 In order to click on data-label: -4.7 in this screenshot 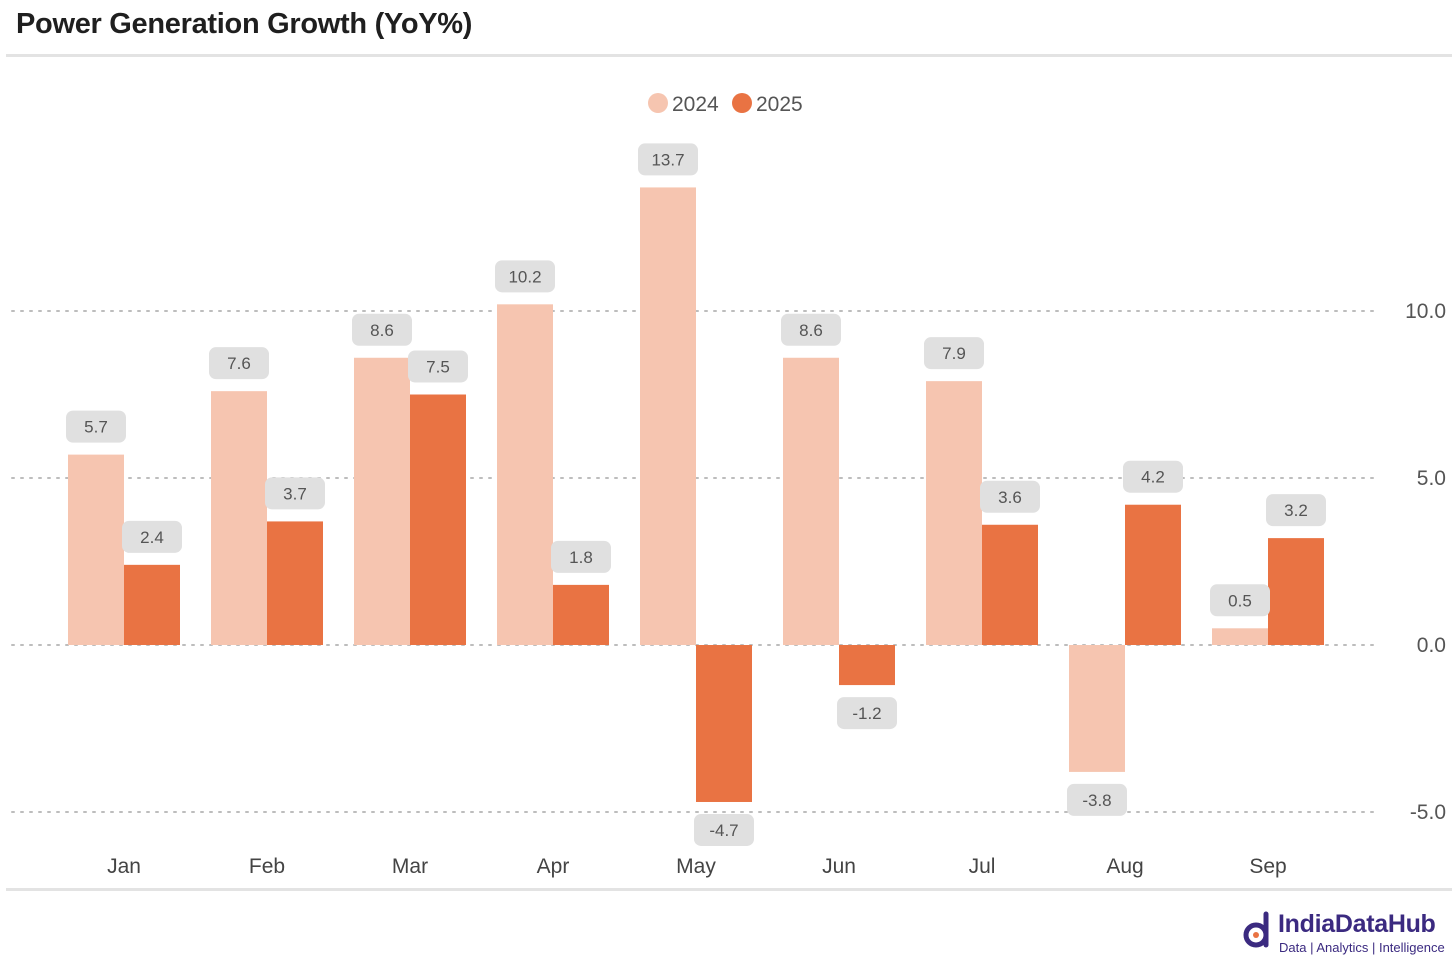, I will do `click(723, 830)`.